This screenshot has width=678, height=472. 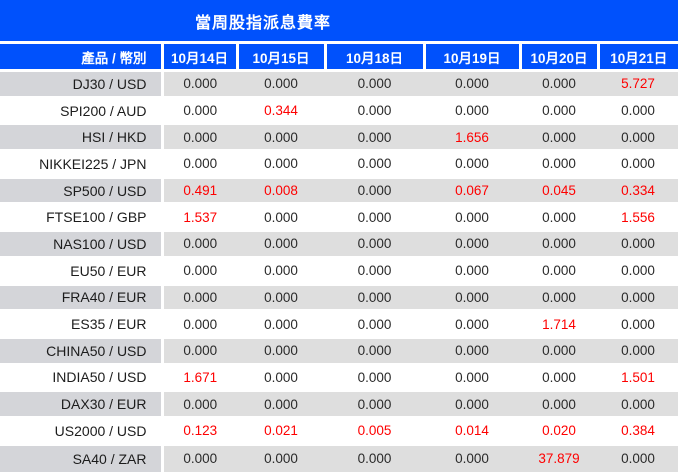 What do you see at coordinates (638, 84) in the screenshot?
I see `rate-cell: 5.727` at bounding box center [638, 84].